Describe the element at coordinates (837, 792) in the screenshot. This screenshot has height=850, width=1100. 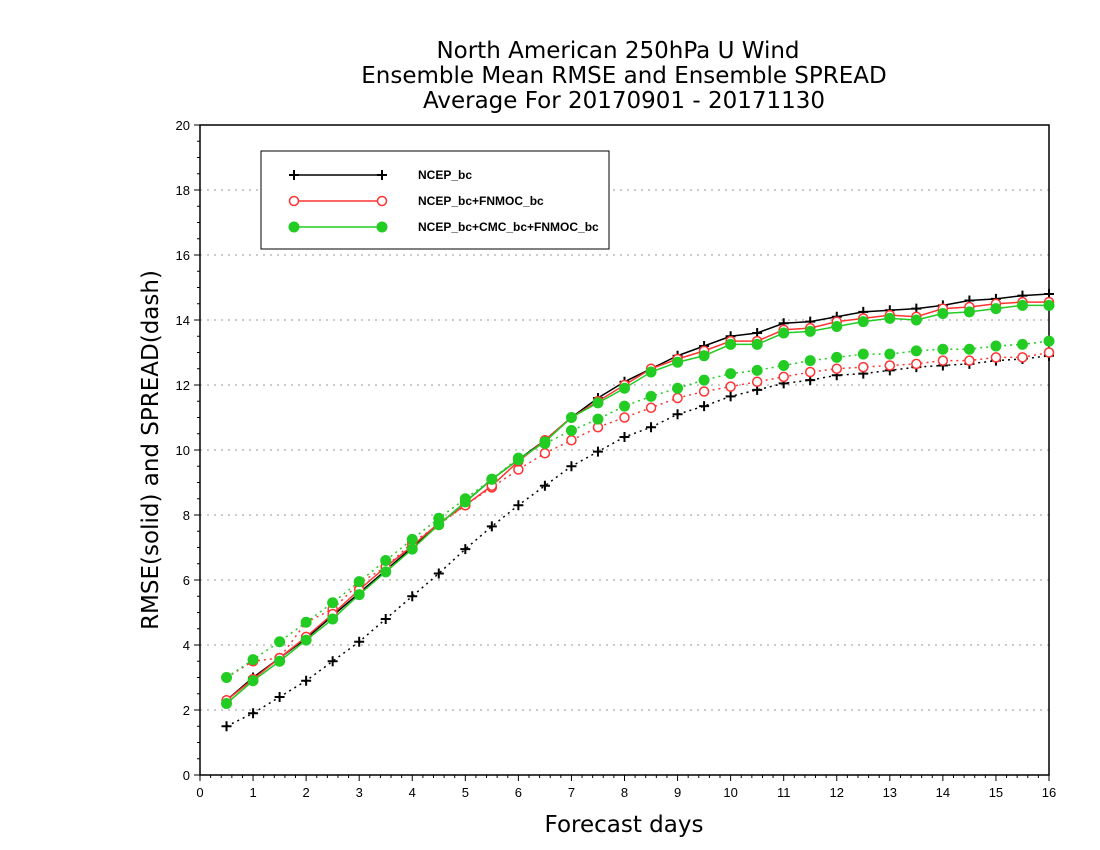
I see `x-tick-label: 12` at that location.